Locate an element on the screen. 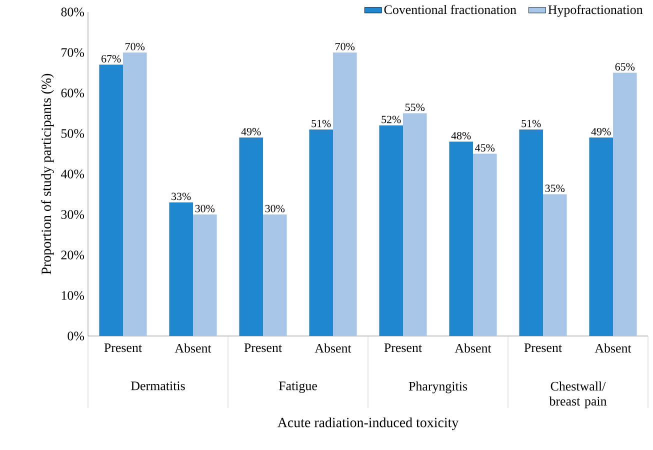  y-tick-label: 60% is located at coordinates (72, 93).